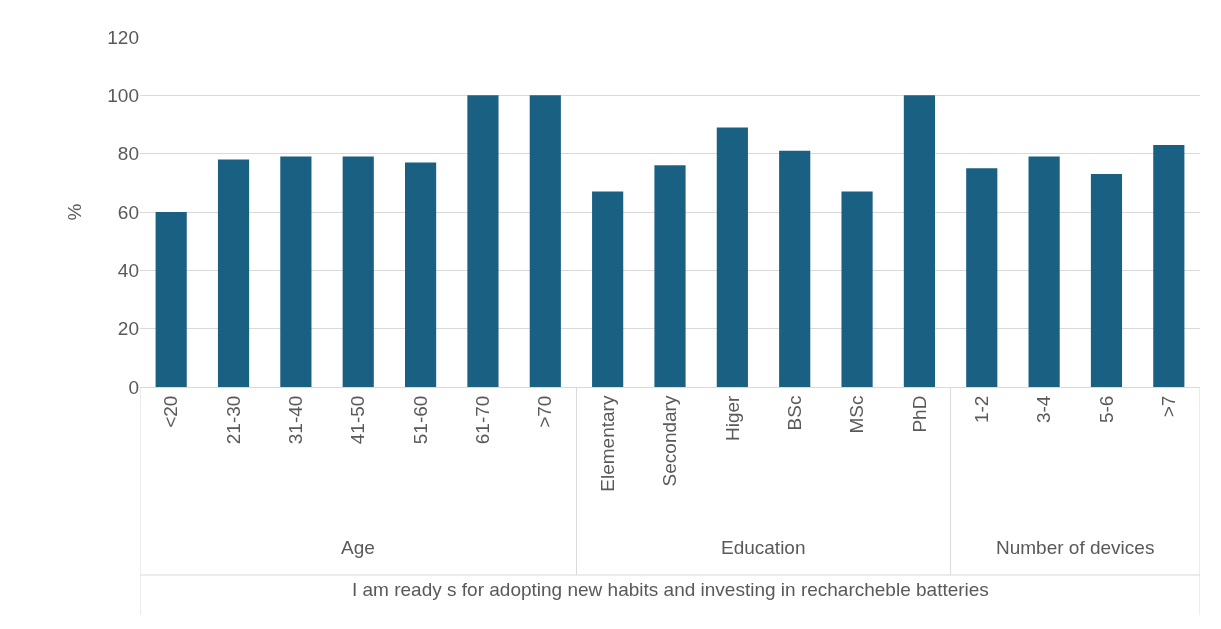 The image size is (1221, 629). Describe the element at coordinates (358, 420) in the screenshot. I see `x-tick-label: 41-50` at that location.